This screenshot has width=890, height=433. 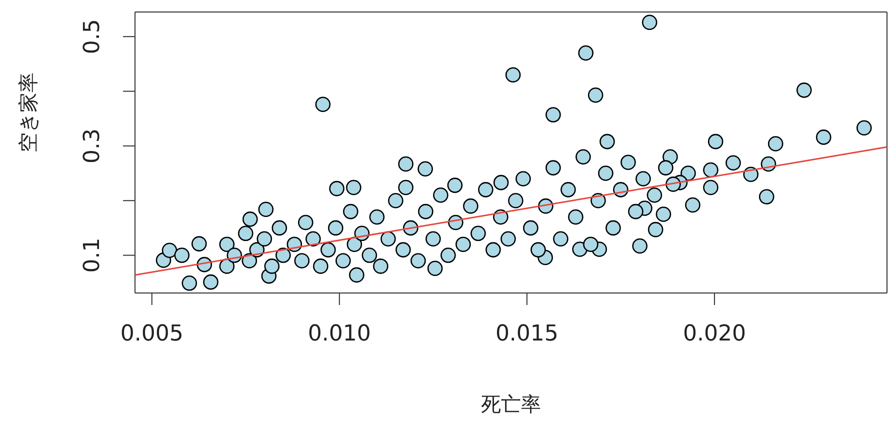 I want to click on x-tick-label: 0.005, so click(x=152, y=334).